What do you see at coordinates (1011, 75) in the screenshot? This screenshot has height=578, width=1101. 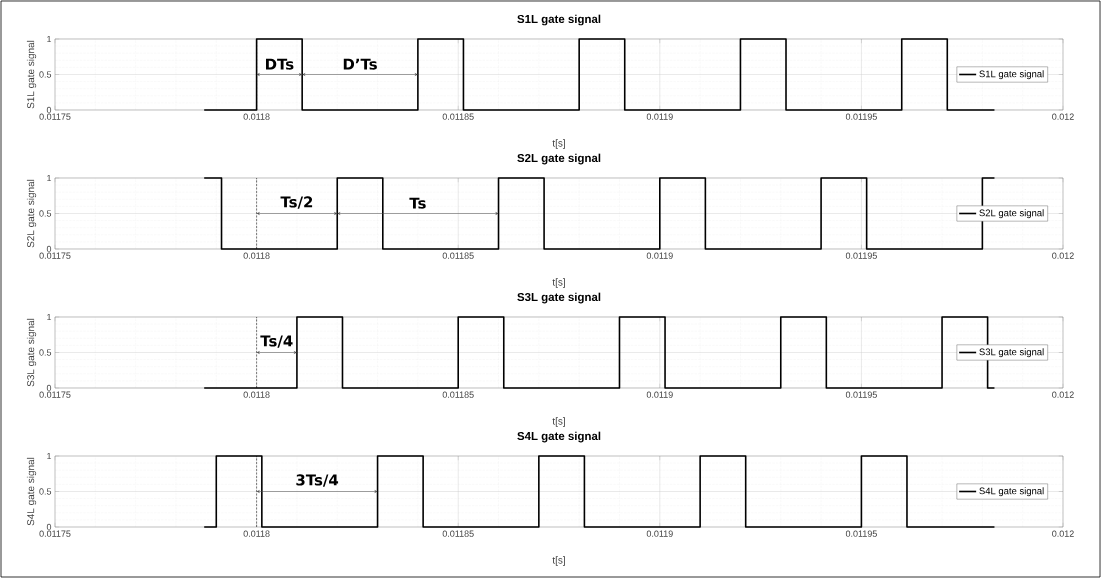 I see `legend-label: S1L gate signal` at bounding box center [1011, 75].